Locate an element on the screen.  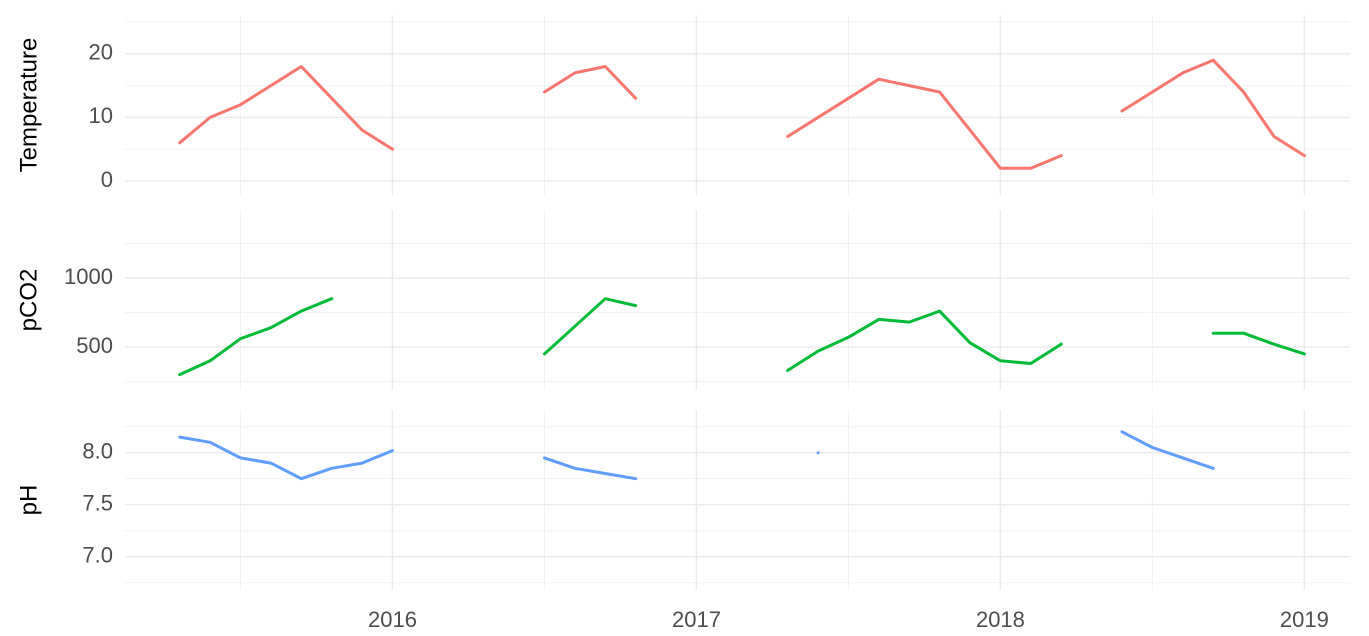
y-tick-label: 20 is located at coordinates (101, 52).